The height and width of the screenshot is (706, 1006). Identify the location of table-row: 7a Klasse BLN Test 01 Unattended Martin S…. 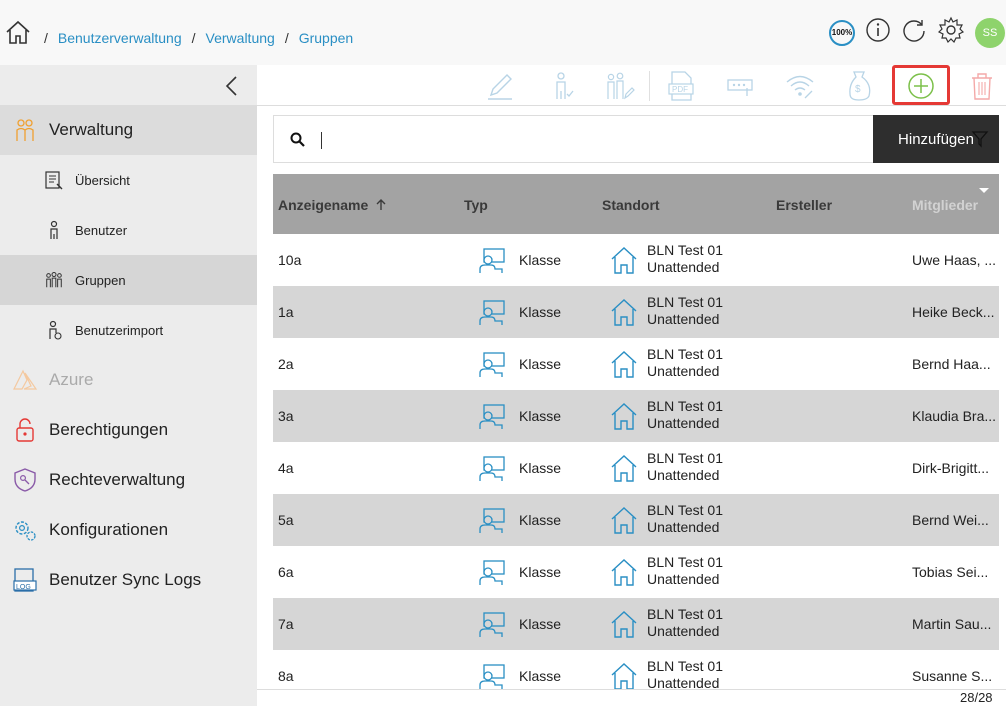
(636, 624).